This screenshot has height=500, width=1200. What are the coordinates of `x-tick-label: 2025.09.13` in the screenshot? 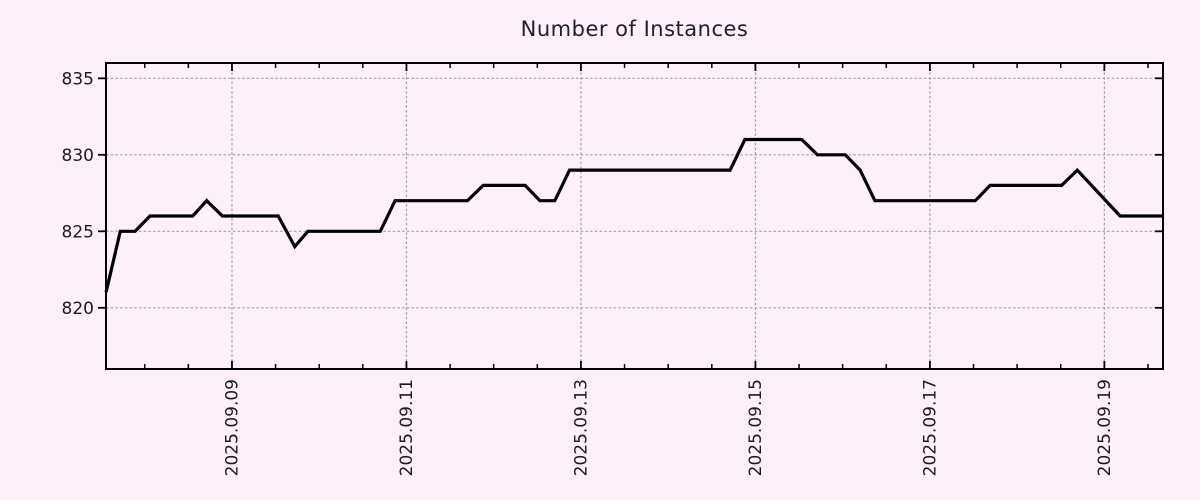 It's located at (581, 427).